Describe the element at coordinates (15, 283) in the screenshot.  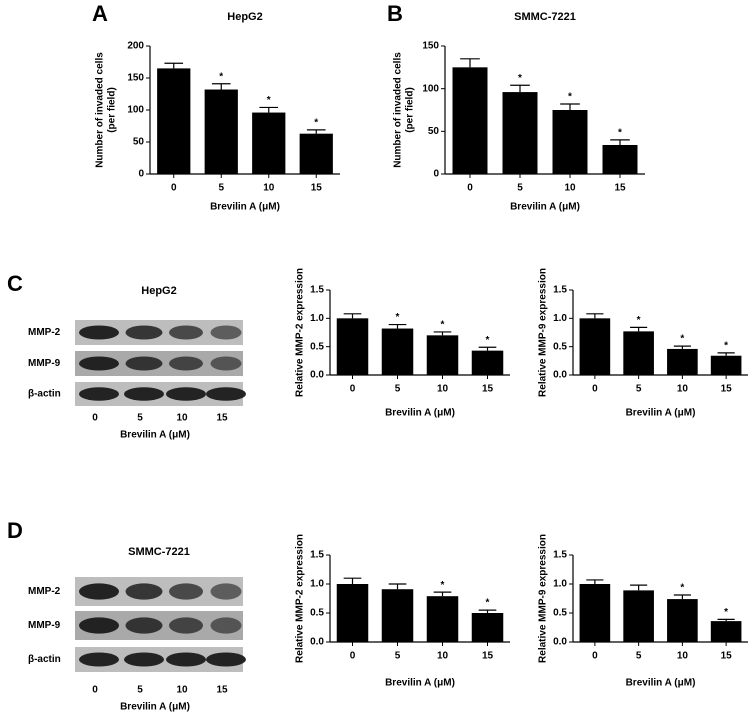
I see `panel-letter: C` at that location.